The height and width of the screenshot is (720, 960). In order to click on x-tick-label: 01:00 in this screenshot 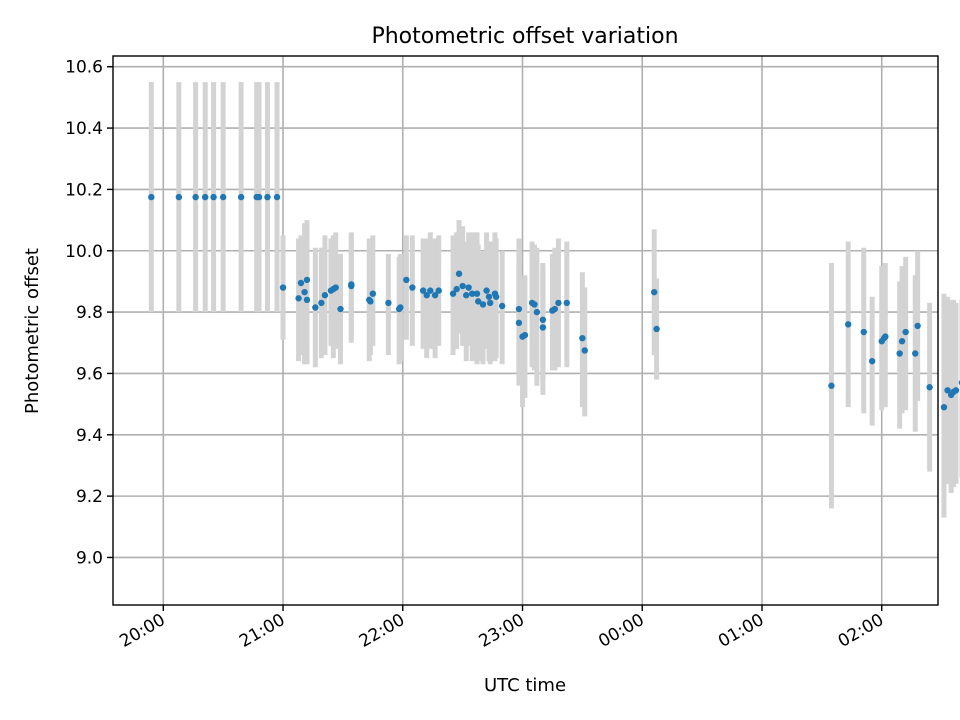, I will do `click(741, 631)`.